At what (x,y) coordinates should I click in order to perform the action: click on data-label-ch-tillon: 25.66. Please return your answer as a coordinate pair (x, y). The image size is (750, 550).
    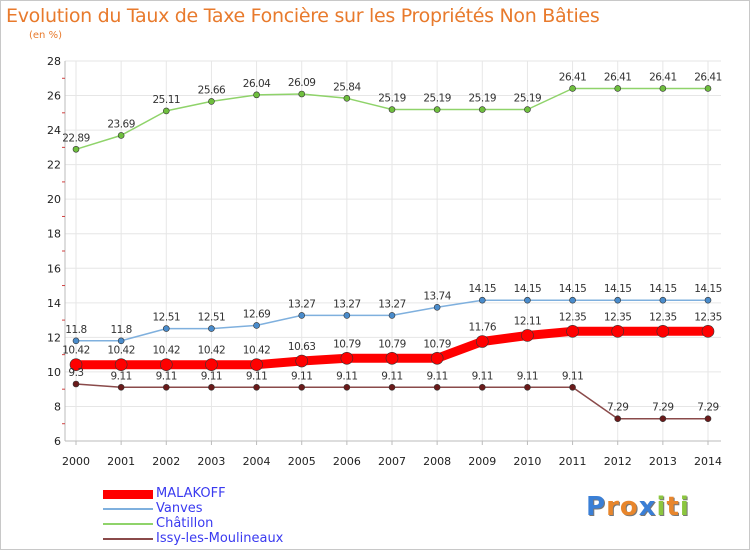
    Looking at the image, I should click on (212, 90).